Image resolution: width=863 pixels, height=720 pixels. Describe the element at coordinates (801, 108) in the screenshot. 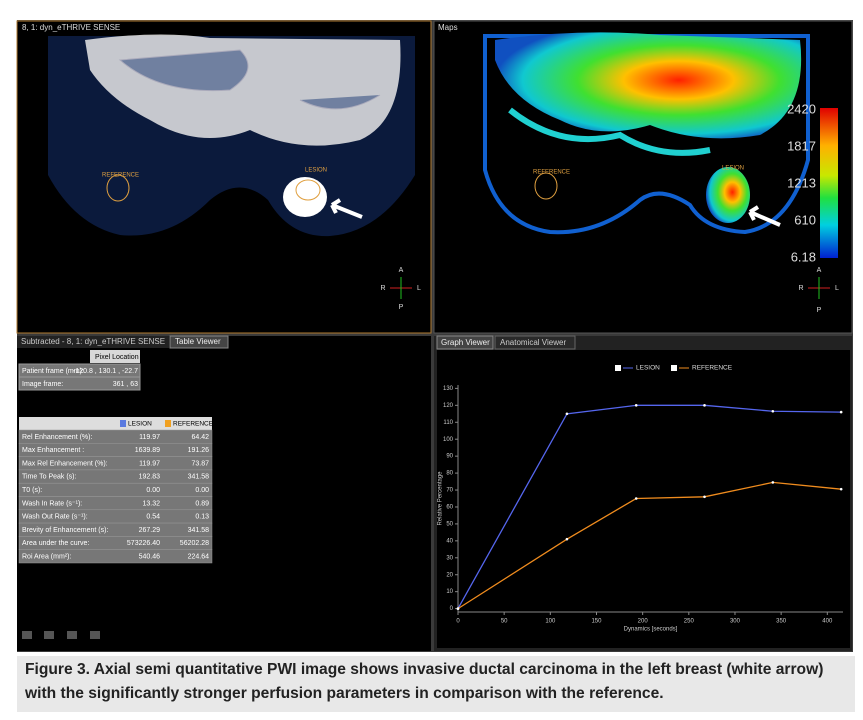

I see `colorbar-label: 2420` at that location.